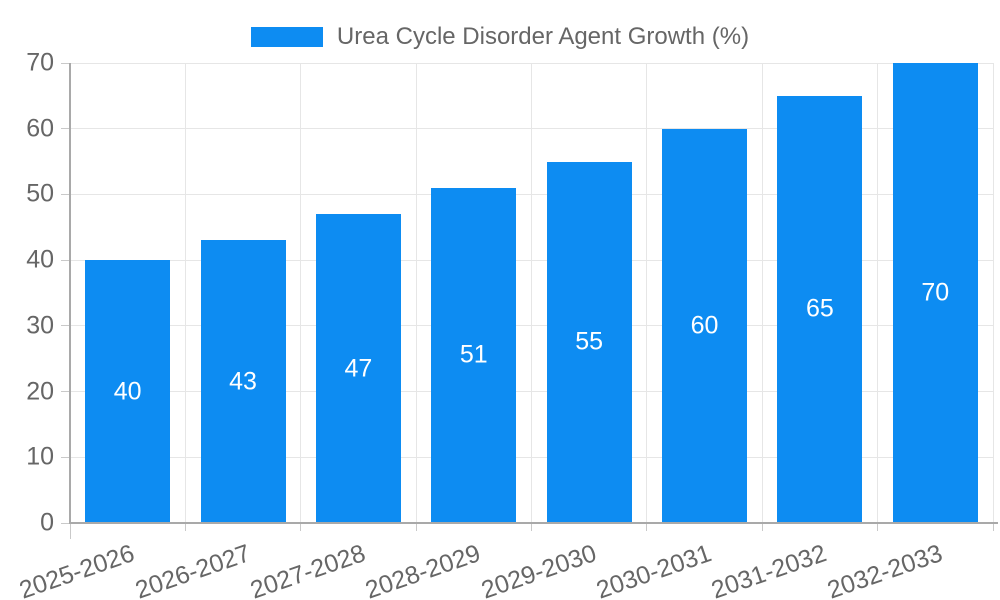 Image resolution: width=1000 pixels, height=600 pixels. Describe the element at coordinates (40, 193) in the screenshot. I see `y-axis-tick-label: 50` at that location.